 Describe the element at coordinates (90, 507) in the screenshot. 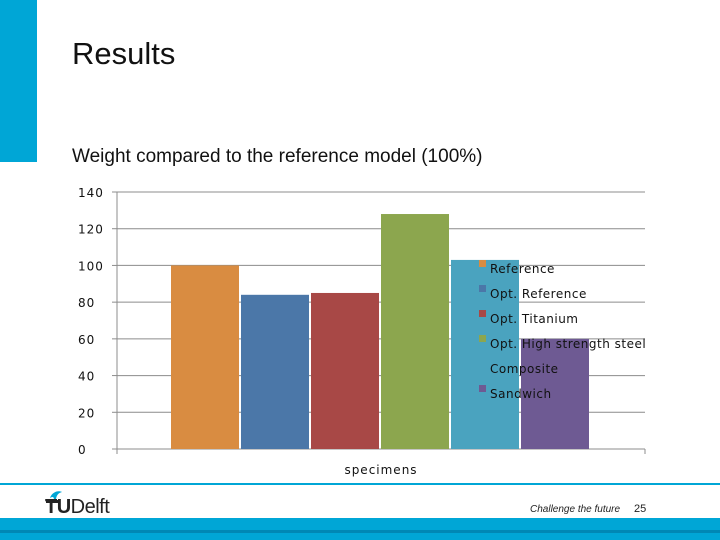

I see `logo-delft: Delft` at that location.